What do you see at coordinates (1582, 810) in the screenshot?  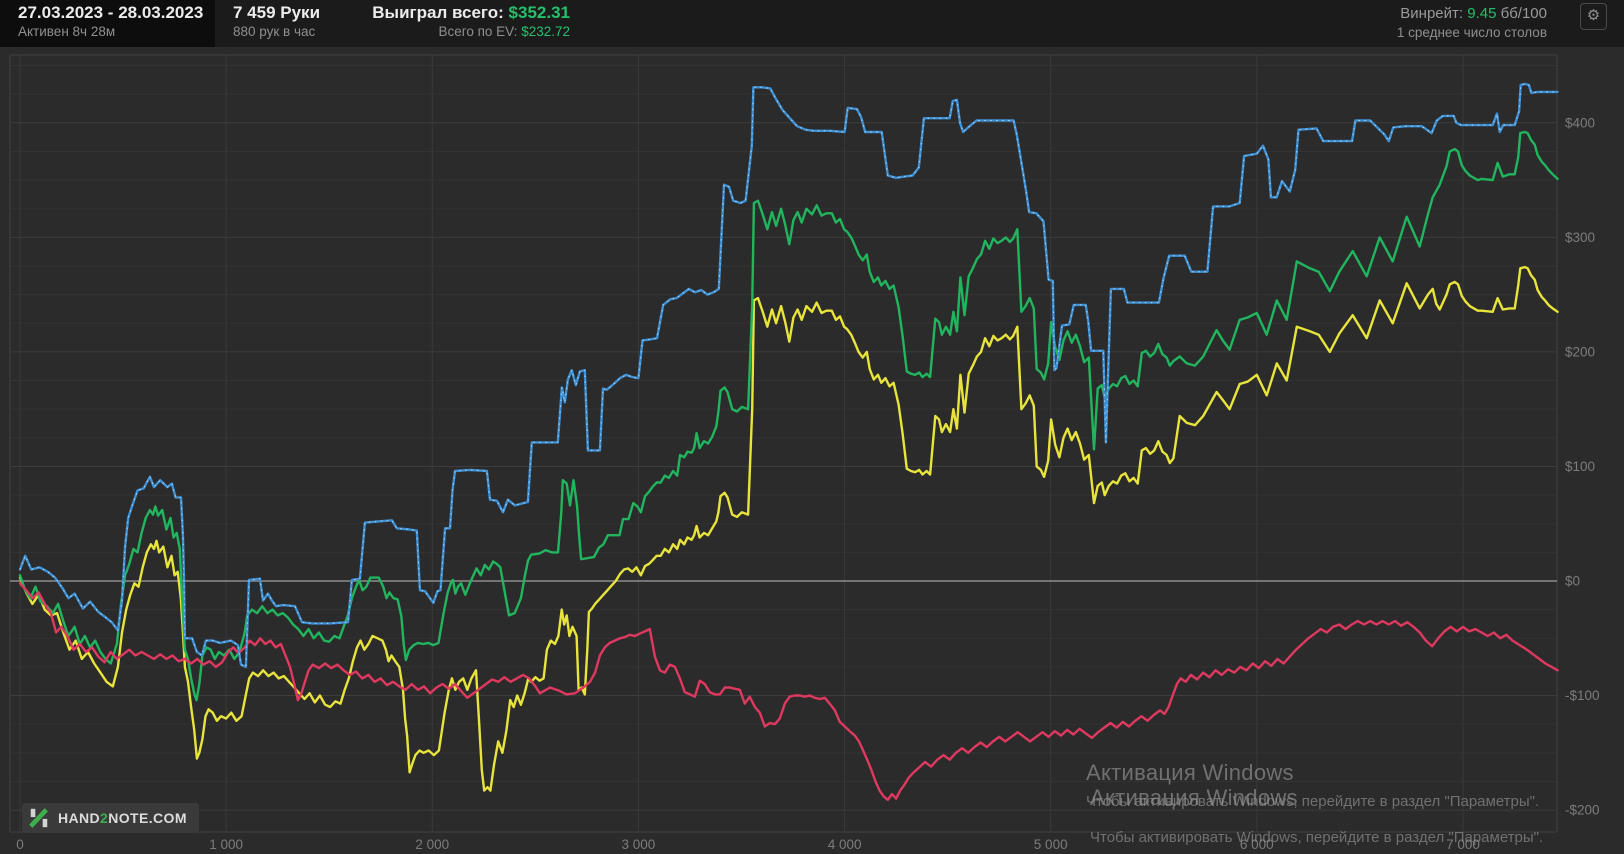 I see `y-axis-label: -$200` at bounding box center [1582, 810].